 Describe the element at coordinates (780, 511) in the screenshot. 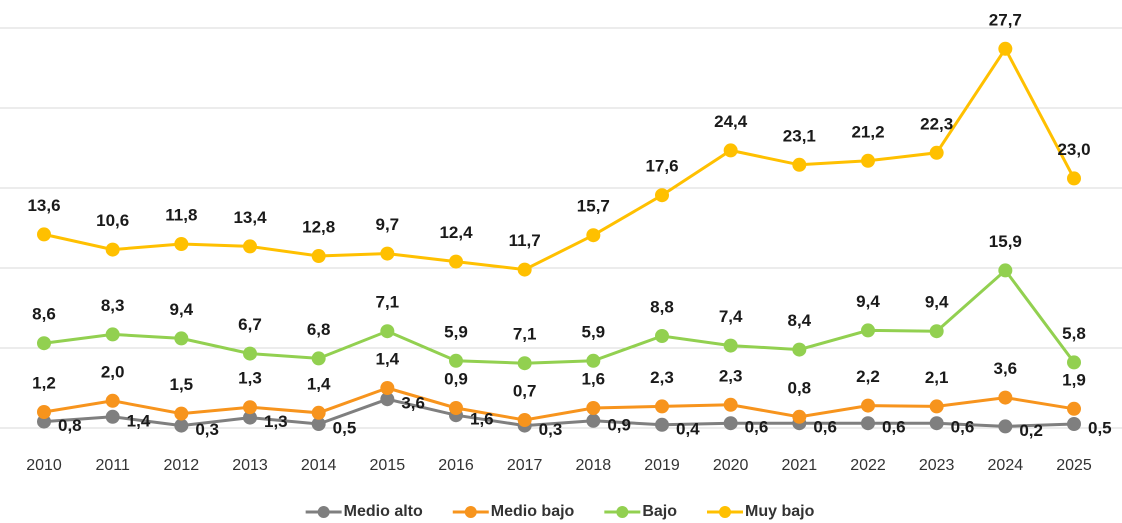

I see `legend-label: Muy bajo` at that location.